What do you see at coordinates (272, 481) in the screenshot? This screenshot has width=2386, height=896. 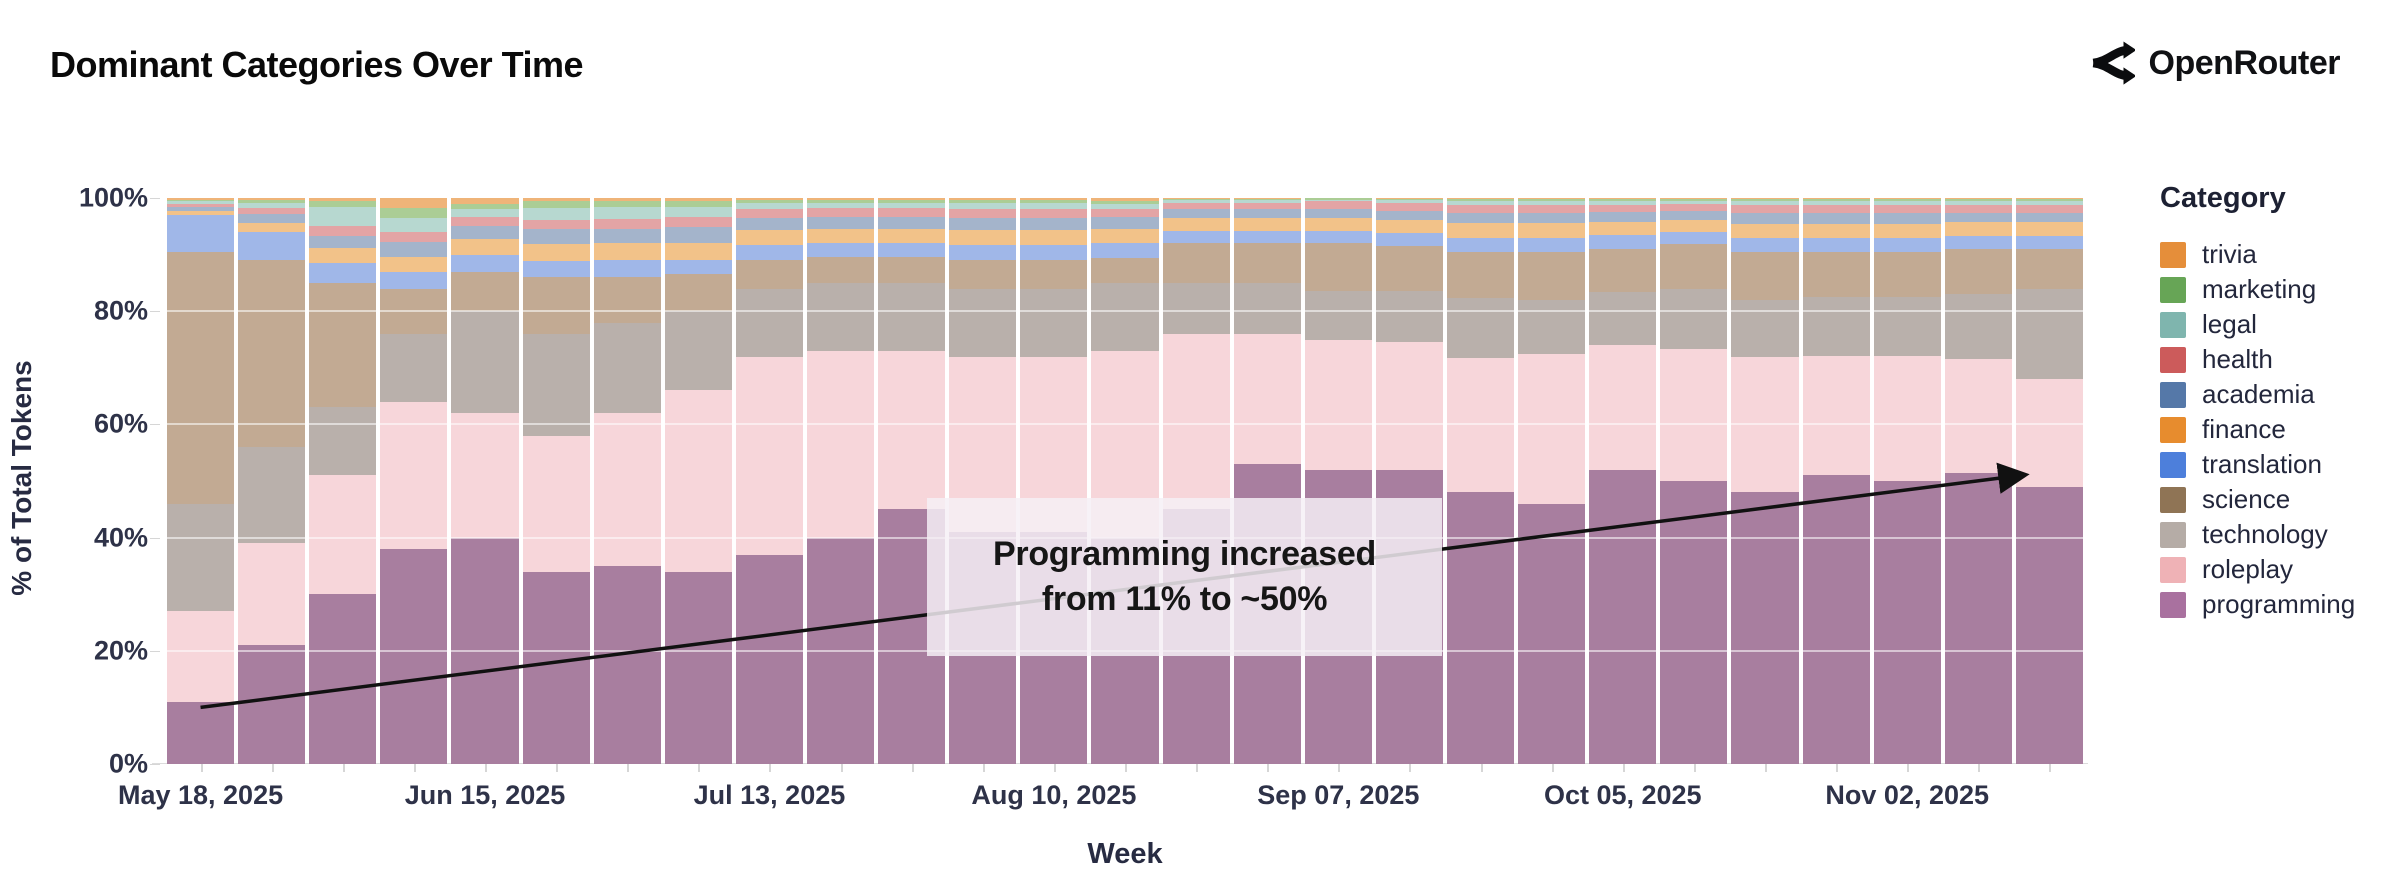 I see `bar-week-may-25-2025` at bounding box center [272, 481].